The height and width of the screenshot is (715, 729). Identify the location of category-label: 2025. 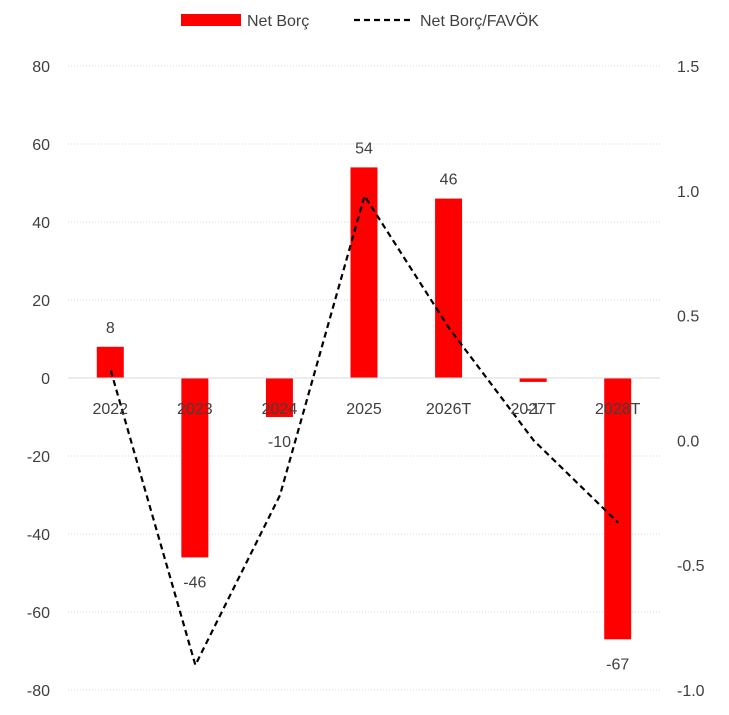
(364, 409).